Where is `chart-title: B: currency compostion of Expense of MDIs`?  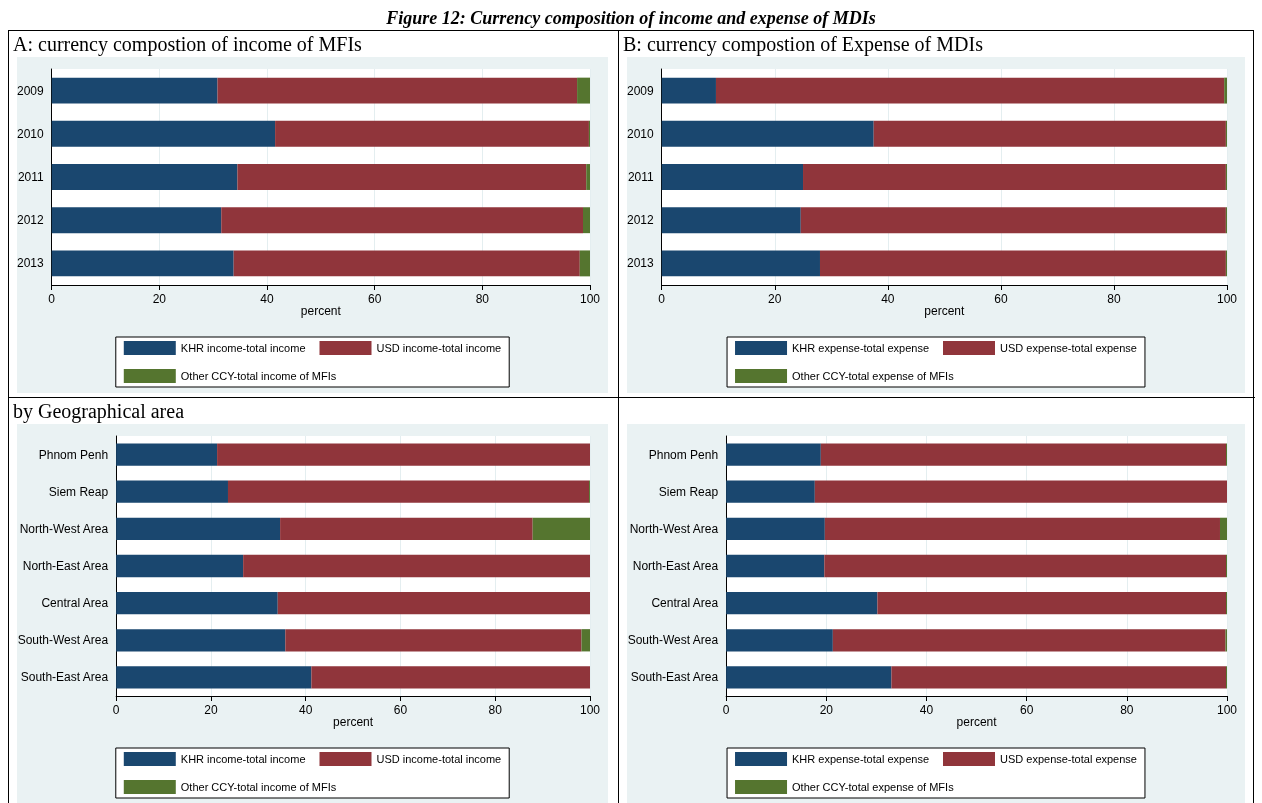
chart-title: B: currency compostion of Expense of MDIs is located at coordinates (803, 44).